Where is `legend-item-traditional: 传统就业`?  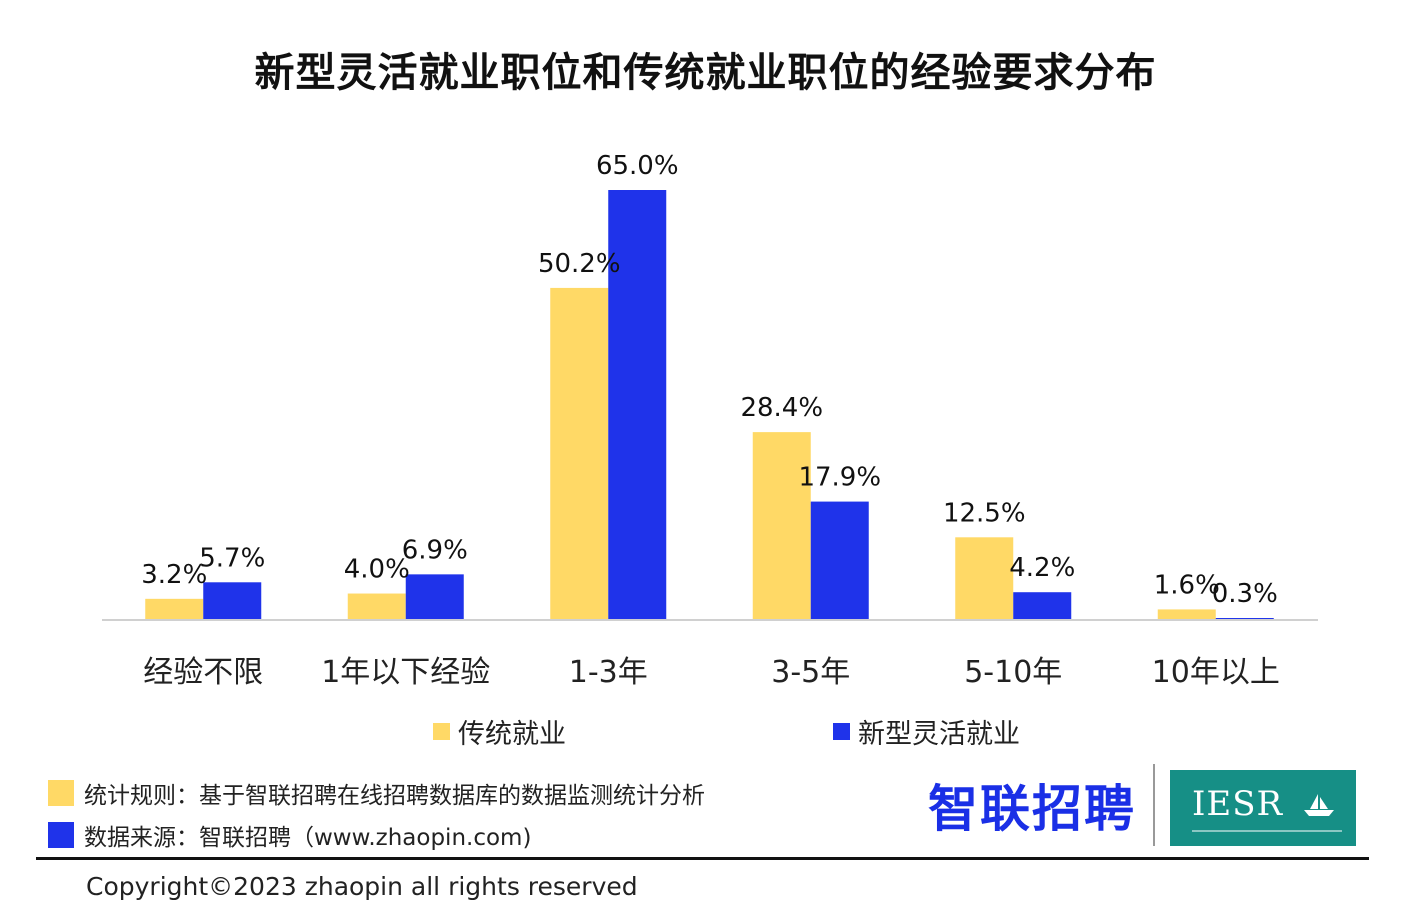
legend-item-traditional: 传统就业 is located at coordinates (499, 731).